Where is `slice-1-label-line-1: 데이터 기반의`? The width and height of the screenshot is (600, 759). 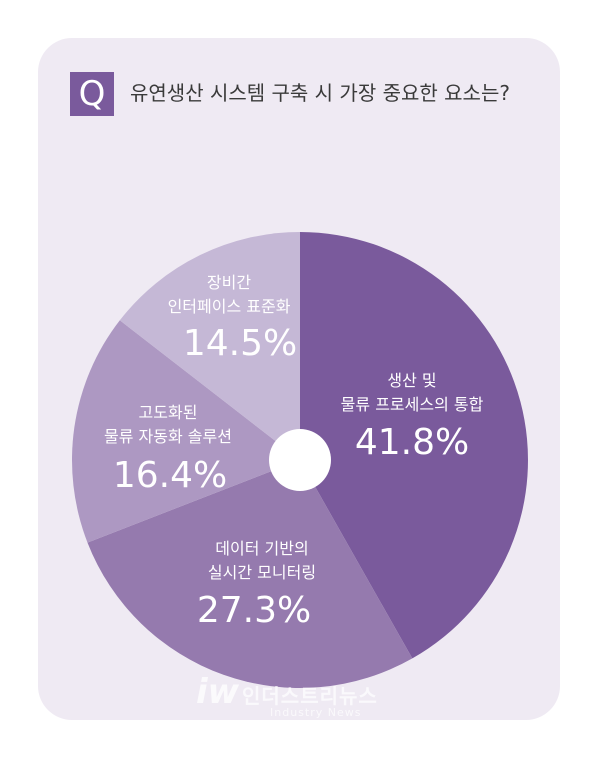
slice-1-label-line-1: 데이터 기반의 is located at coordinates (261, 548).